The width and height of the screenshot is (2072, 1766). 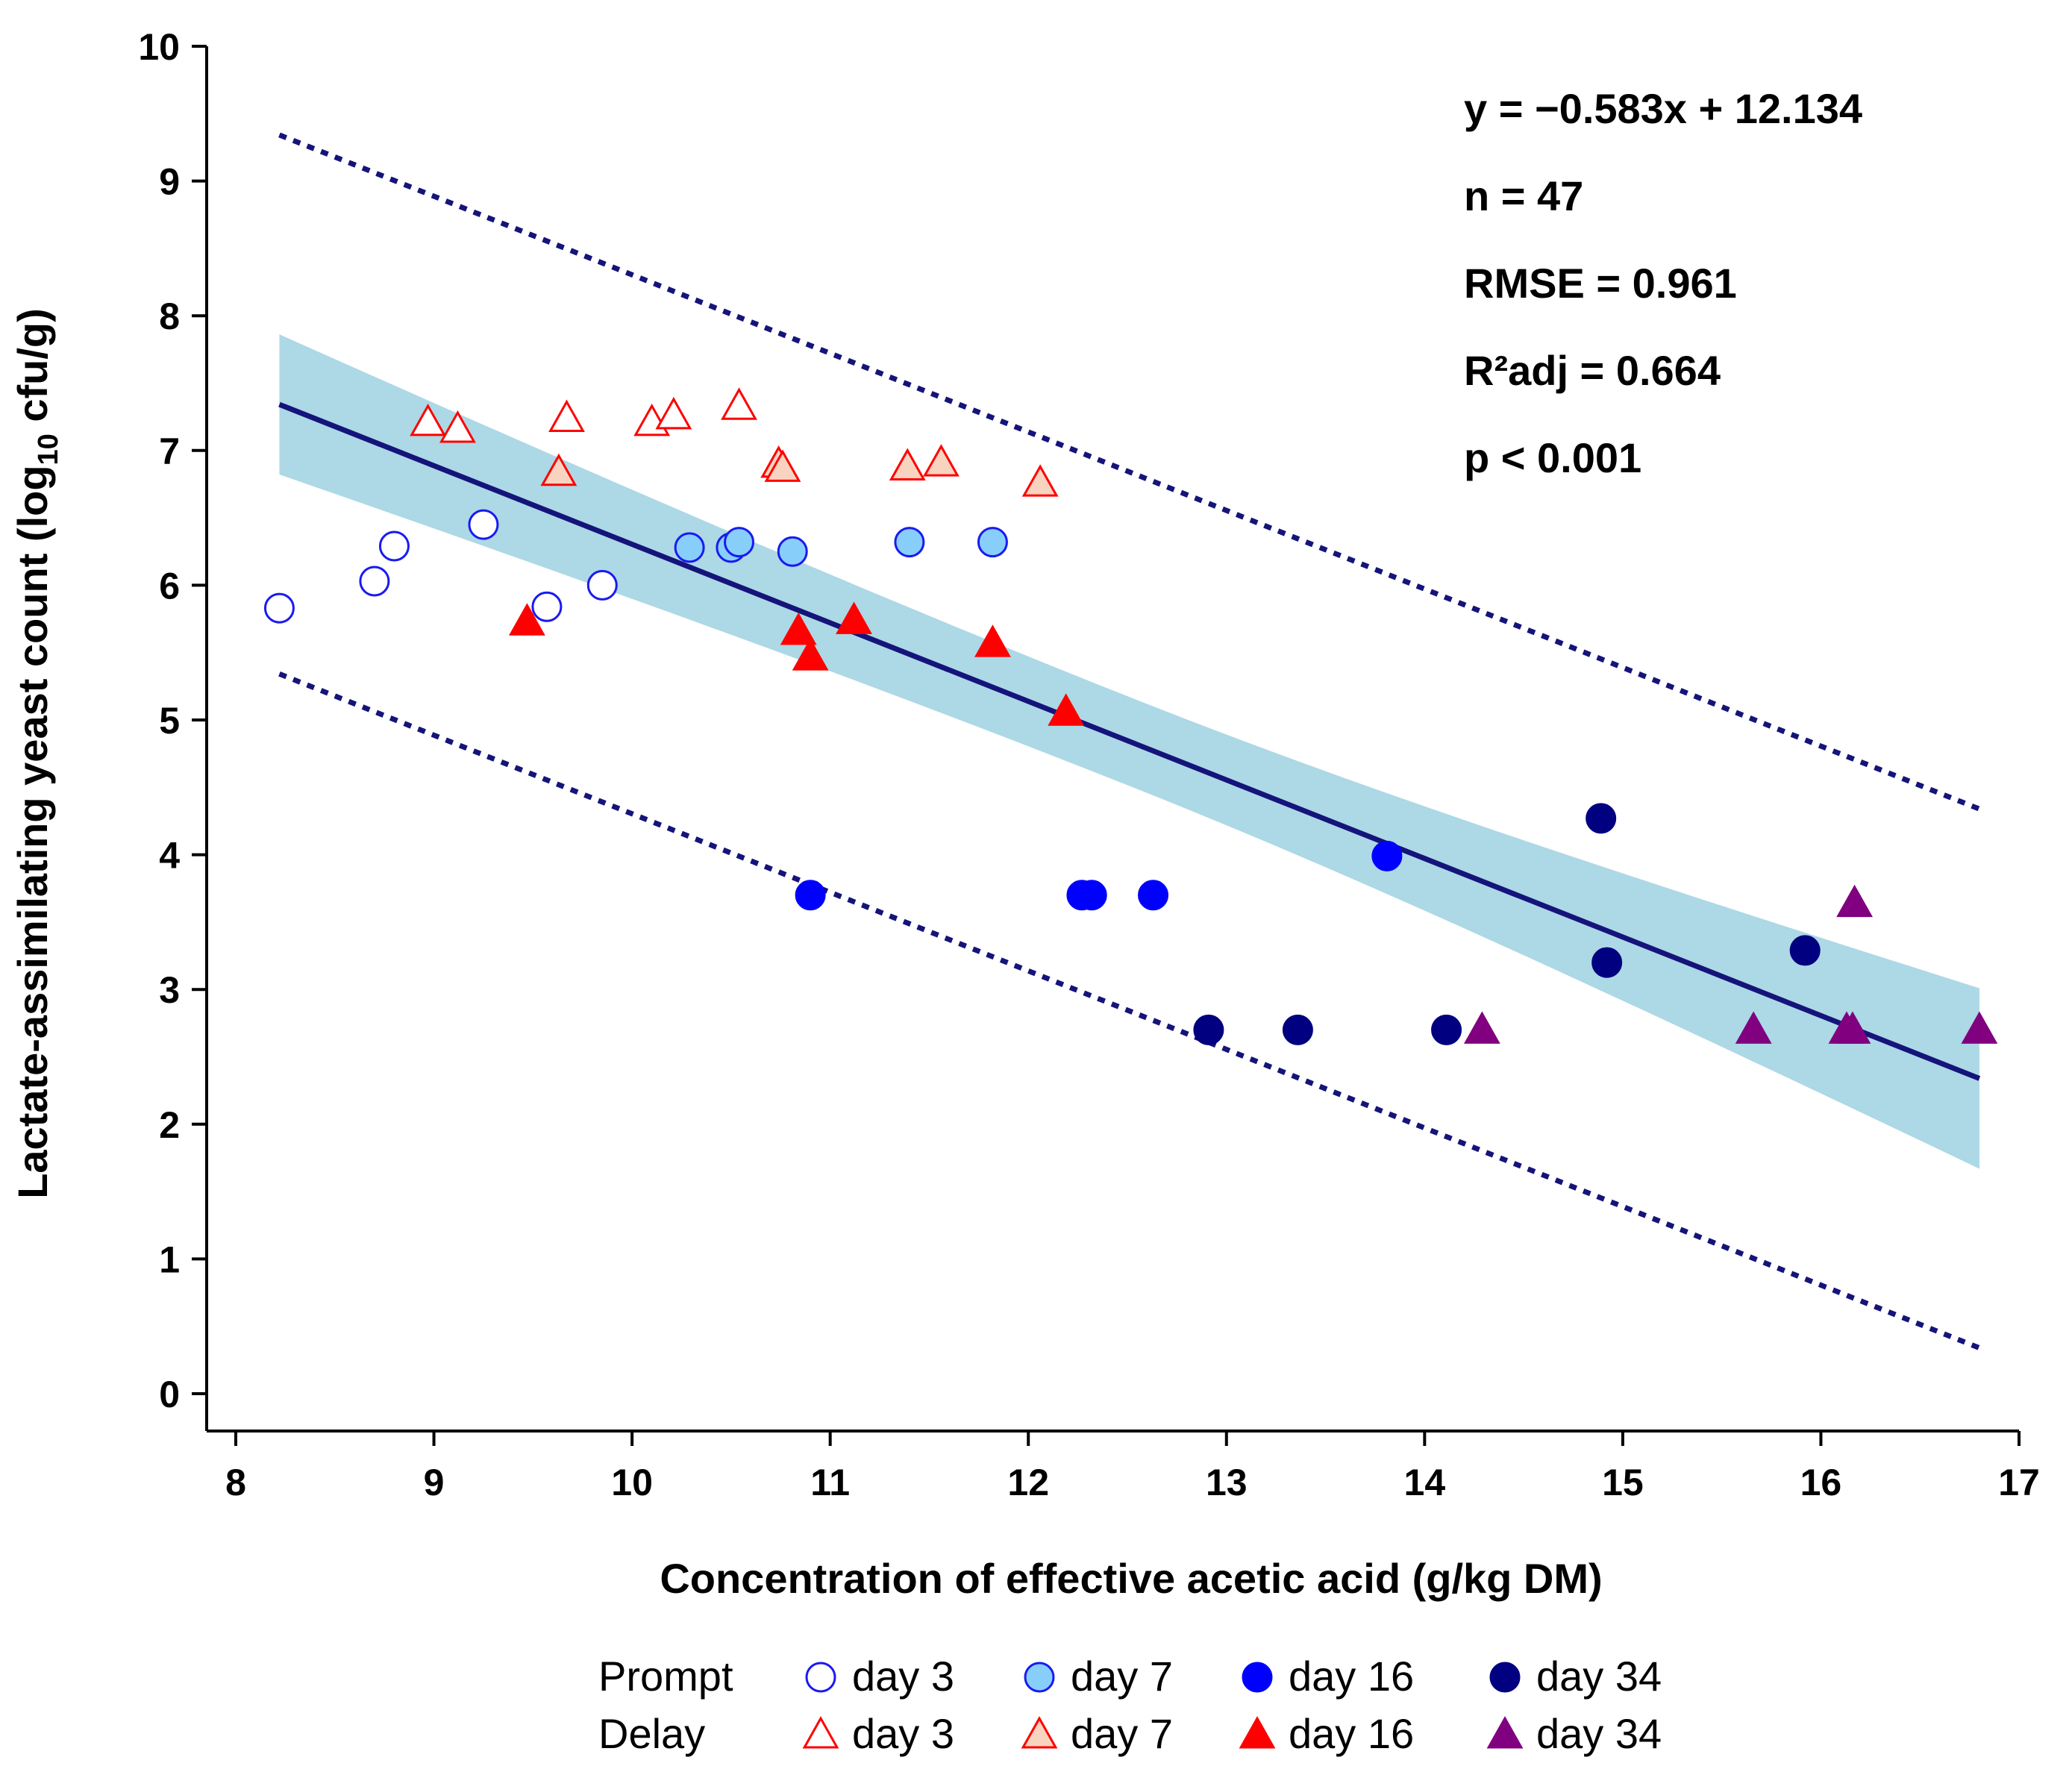 I want to click on stat-n: n = 47, so click(x=1523, y=195).